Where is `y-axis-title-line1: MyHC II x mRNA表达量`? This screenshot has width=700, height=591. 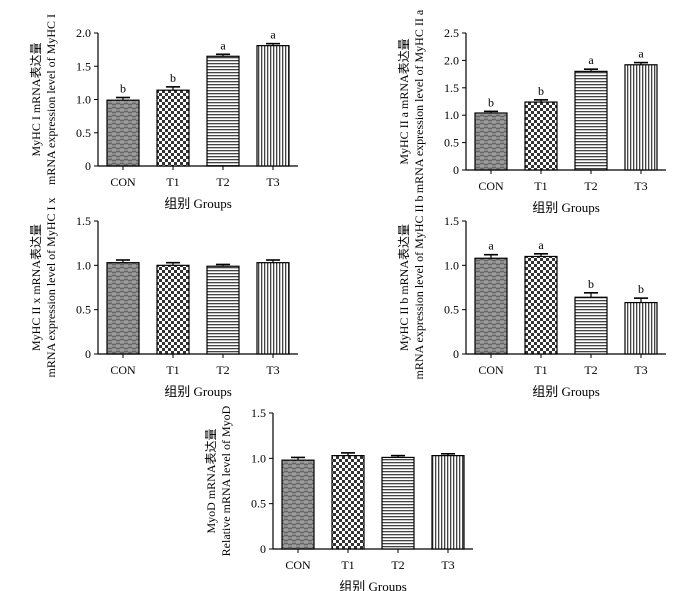
y-axis-title-line1: MyHC II x mRNA表达量 is located at coordinates (36, 287).